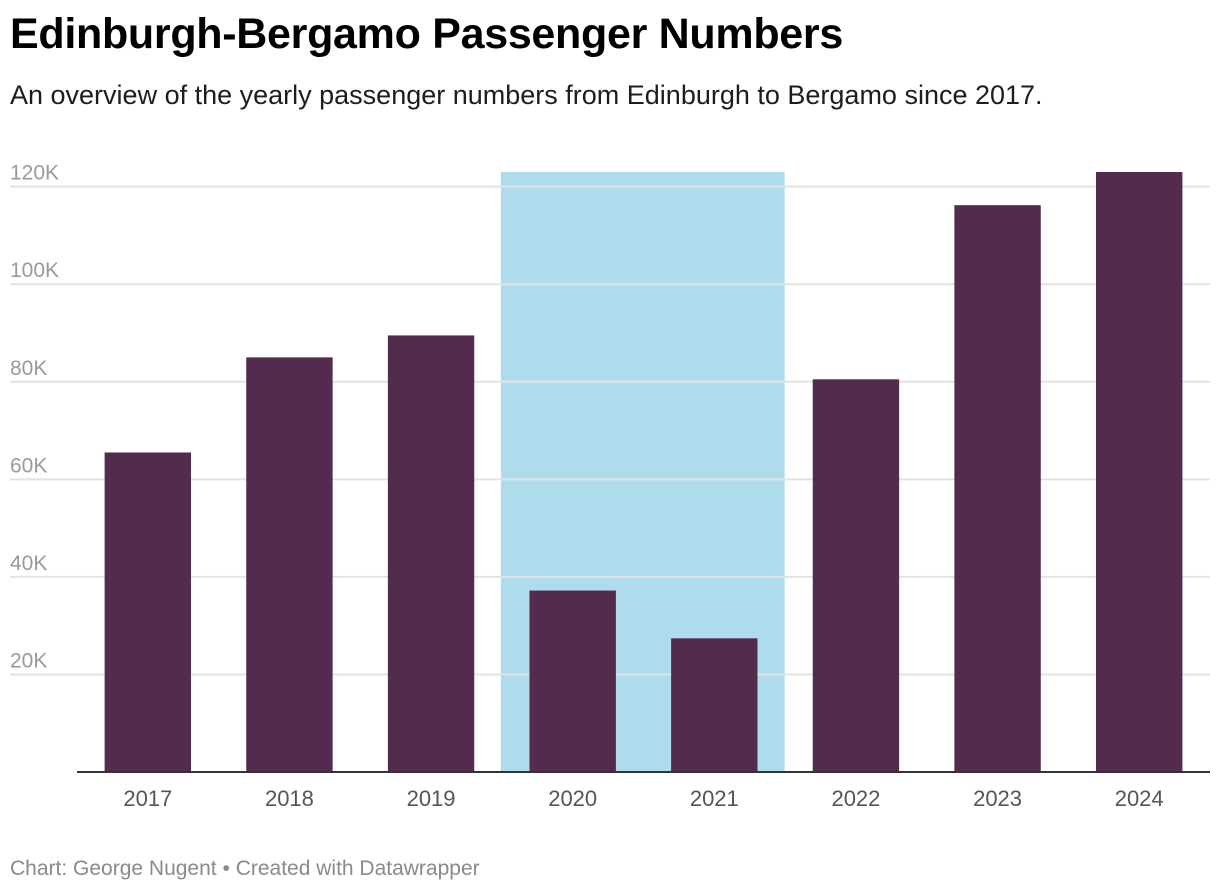 This screenshot has height=894, width=1220. I want to click on x-tick-label-2018: 2018, so click(289, 798).